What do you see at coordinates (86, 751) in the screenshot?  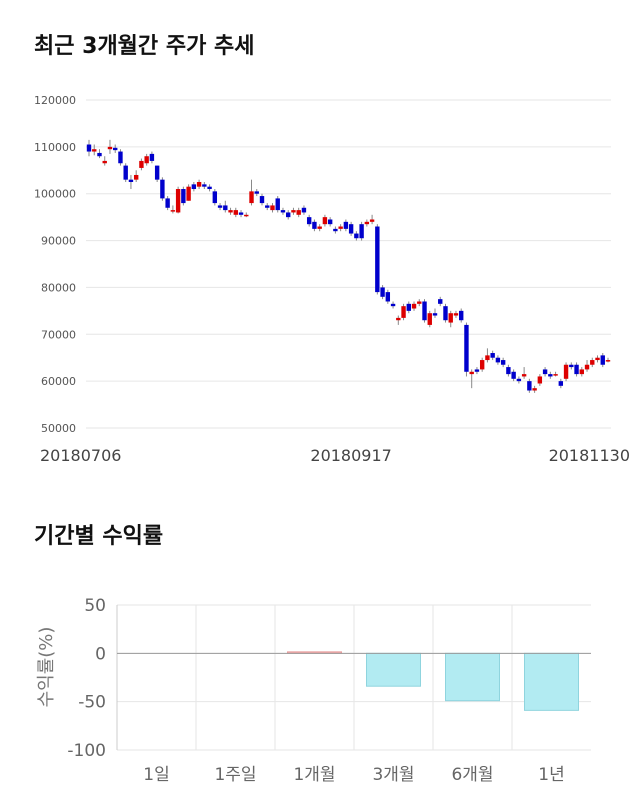 I see `y-tick-label: -100` at bounding box center [86, 751].